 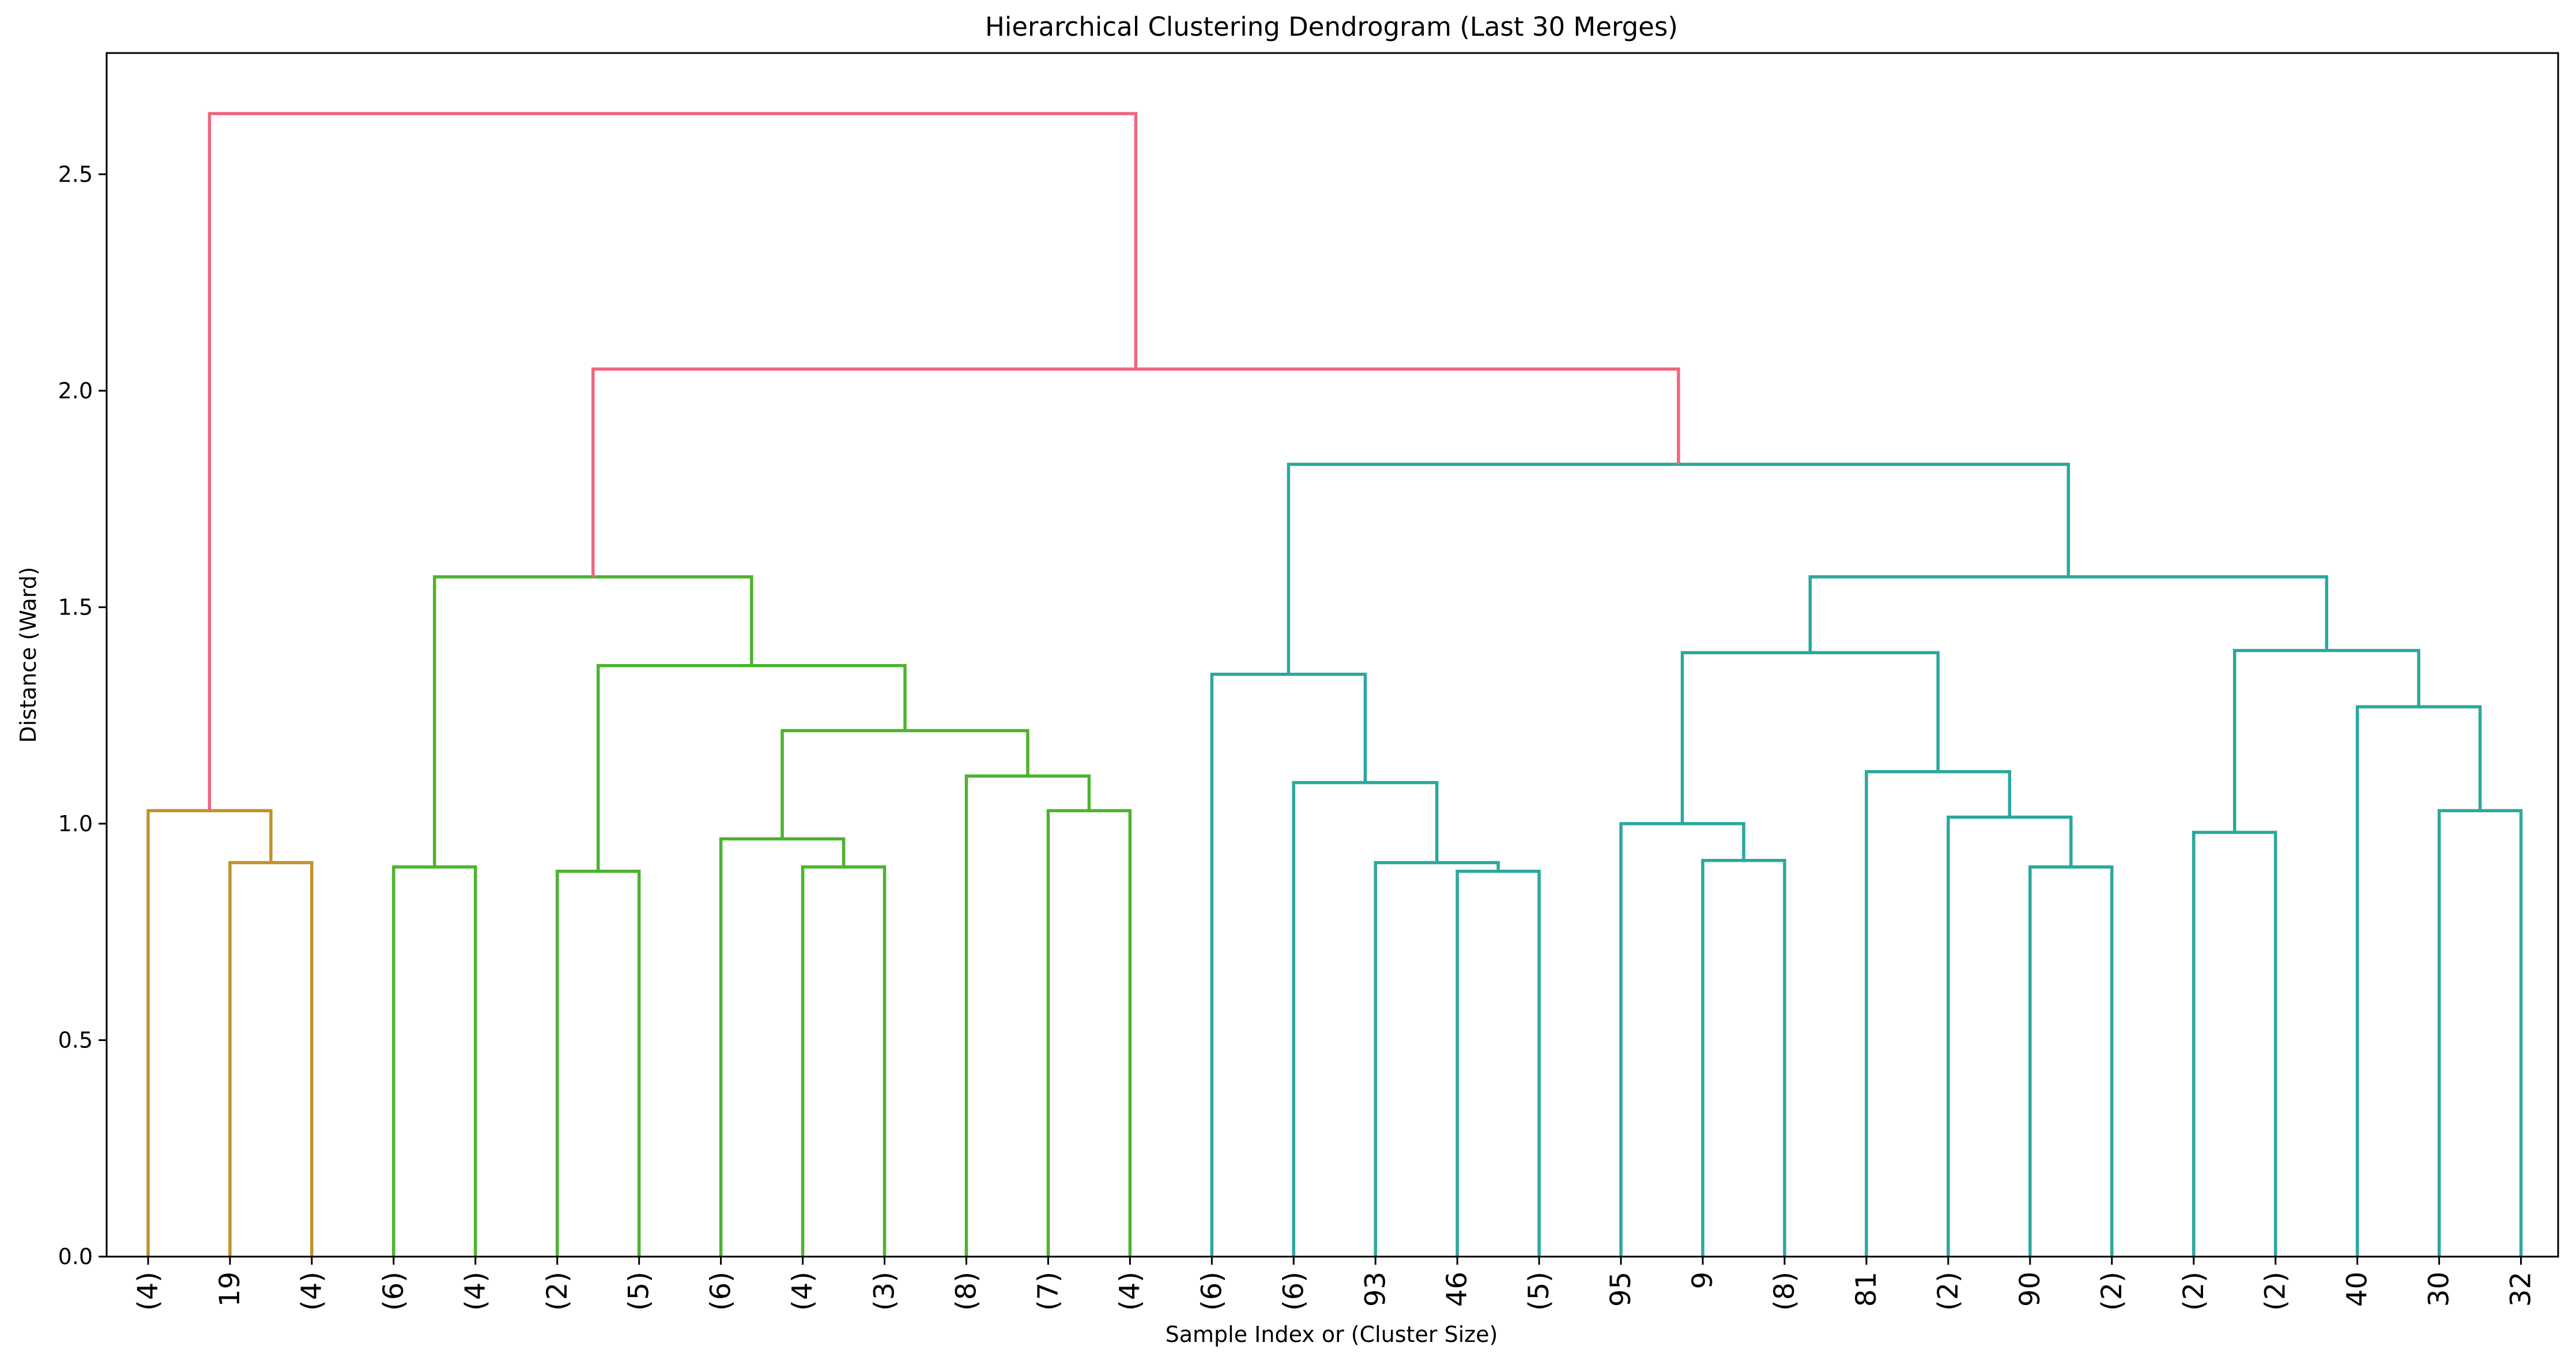 What do you see at coordinates (2439, 1290) in the screenshot?
I see `x-tick-label: 30` at bounding box center [2439, 1290].